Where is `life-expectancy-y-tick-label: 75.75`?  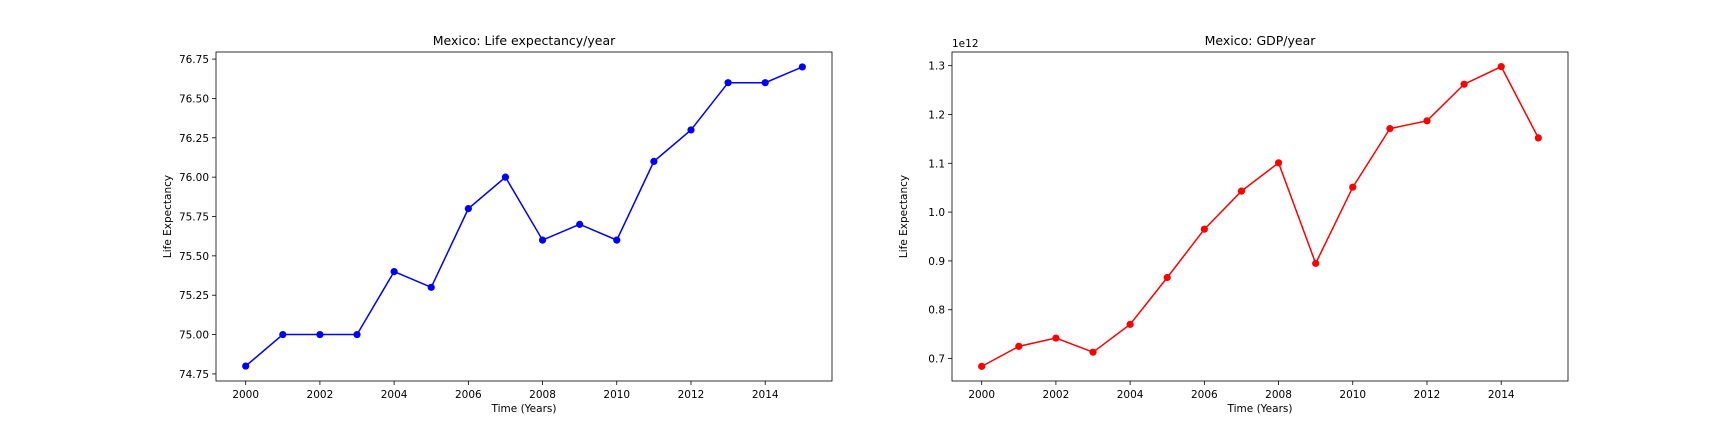 life-expectancy-y-tick-label: 75.75 is located at coordinates (194, 218).